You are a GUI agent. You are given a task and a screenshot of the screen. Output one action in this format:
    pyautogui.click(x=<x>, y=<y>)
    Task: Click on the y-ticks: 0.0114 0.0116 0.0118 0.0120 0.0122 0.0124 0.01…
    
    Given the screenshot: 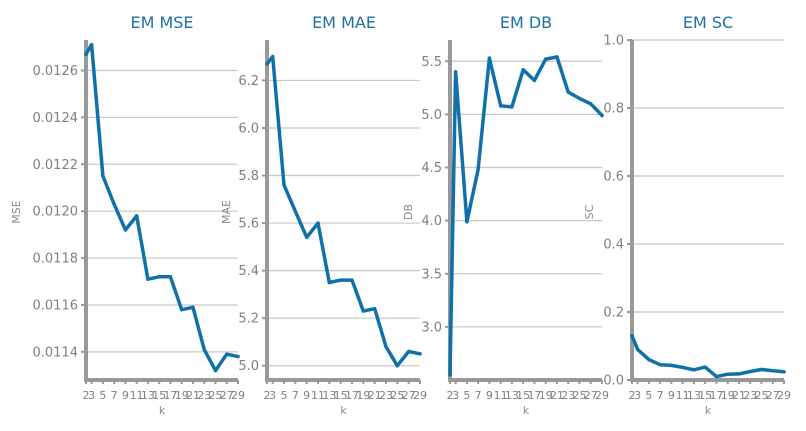 What is the action you would take?
    pyautogui.click(x=59, y=212)
    